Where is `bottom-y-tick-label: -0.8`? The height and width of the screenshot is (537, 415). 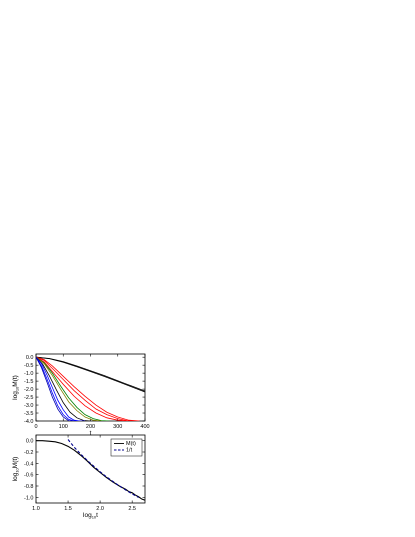 bottom-y-tick-label: -0.8 is located at coordinates (28, 487).